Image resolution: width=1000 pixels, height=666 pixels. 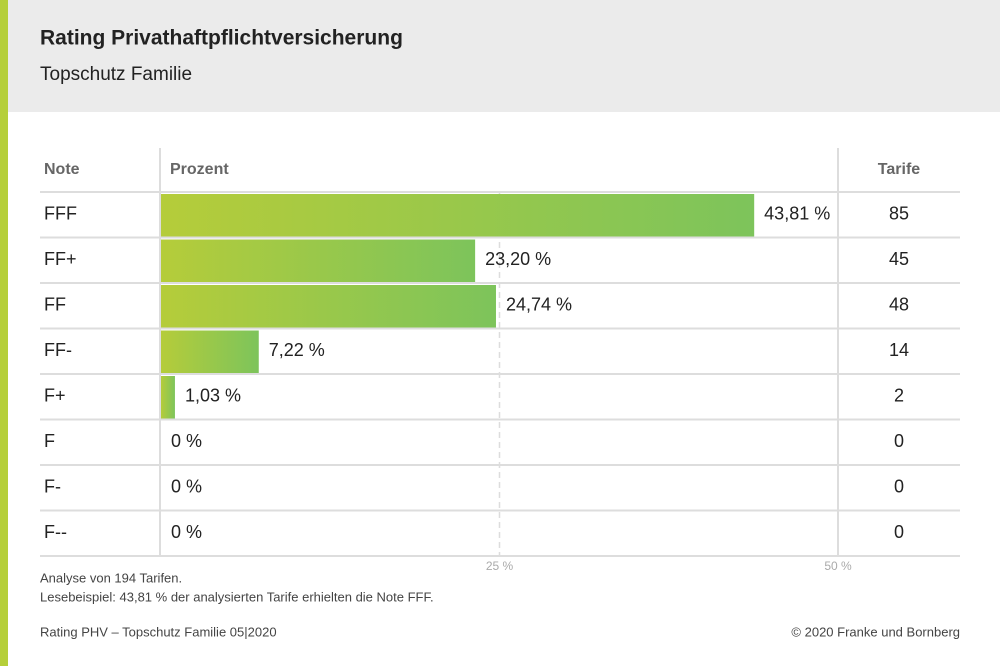 What do you see at coordinates (797, 214) in the screenshot?
I see `value-label: 43,81 %` at bounding box center [797, 214].